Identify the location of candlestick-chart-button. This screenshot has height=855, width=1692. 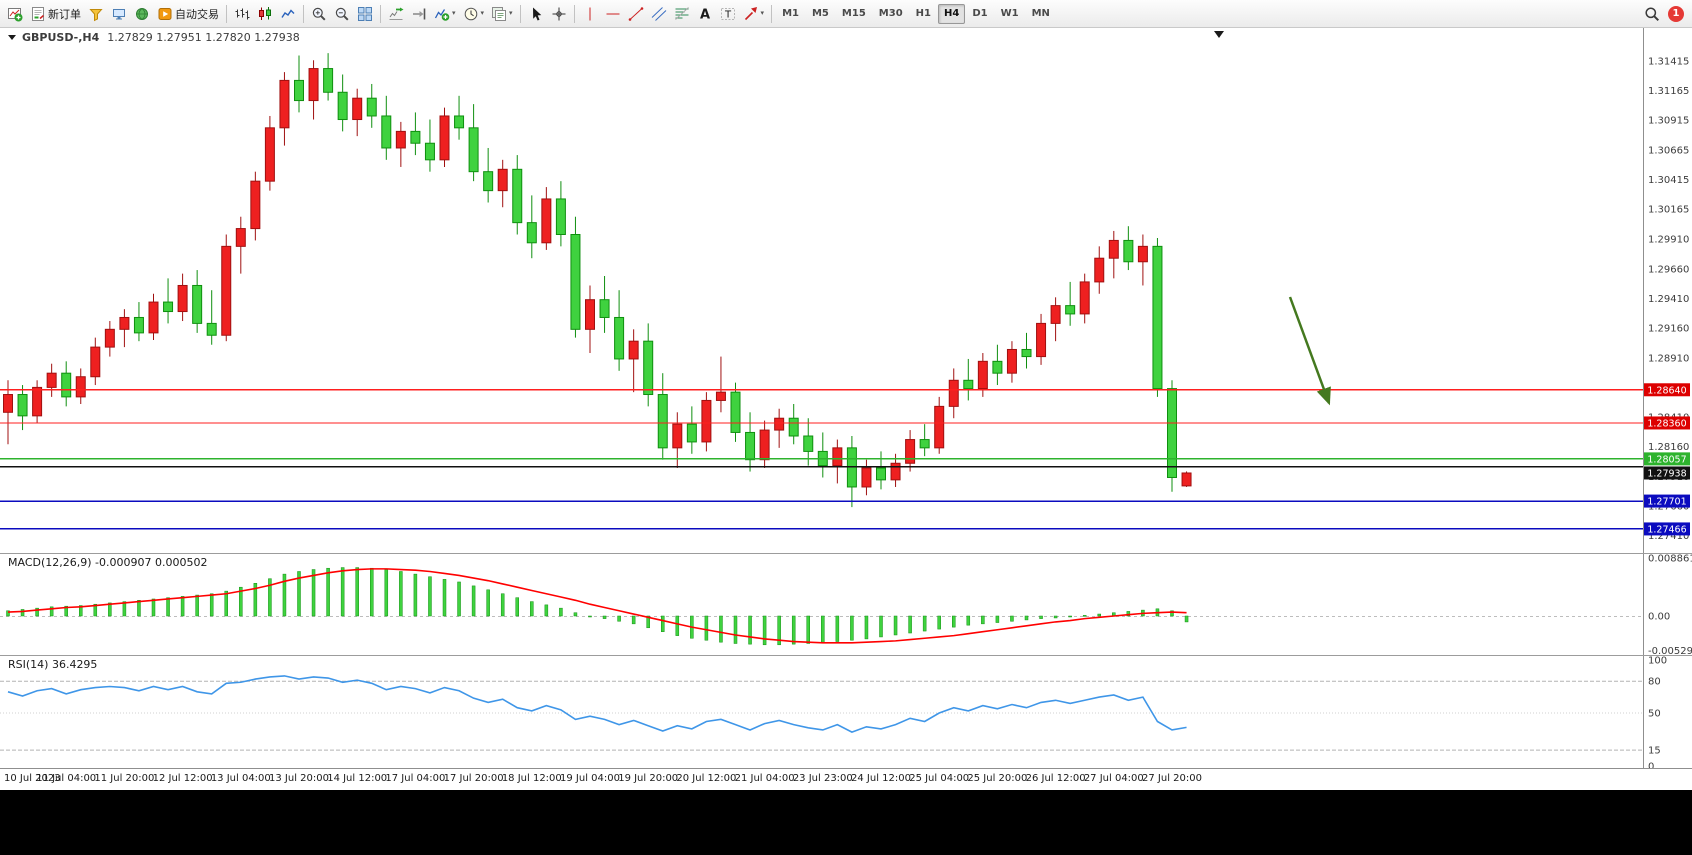
(265, 14).